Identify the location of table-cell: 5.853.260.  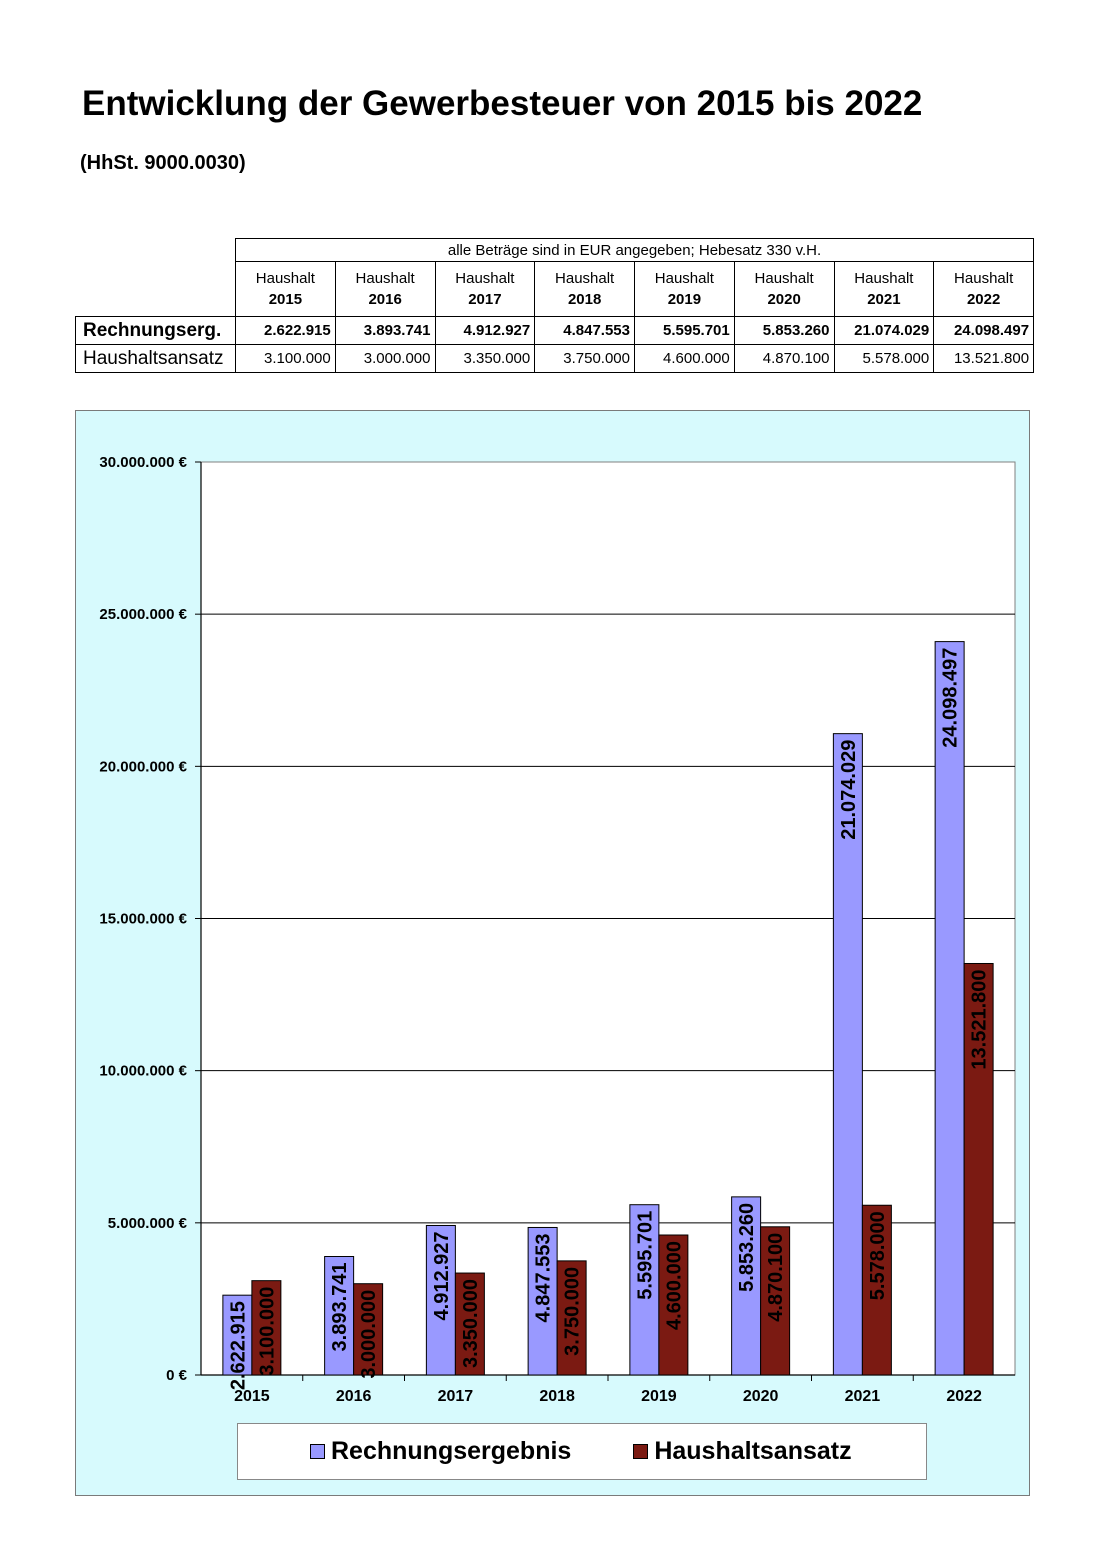
(784, 330).